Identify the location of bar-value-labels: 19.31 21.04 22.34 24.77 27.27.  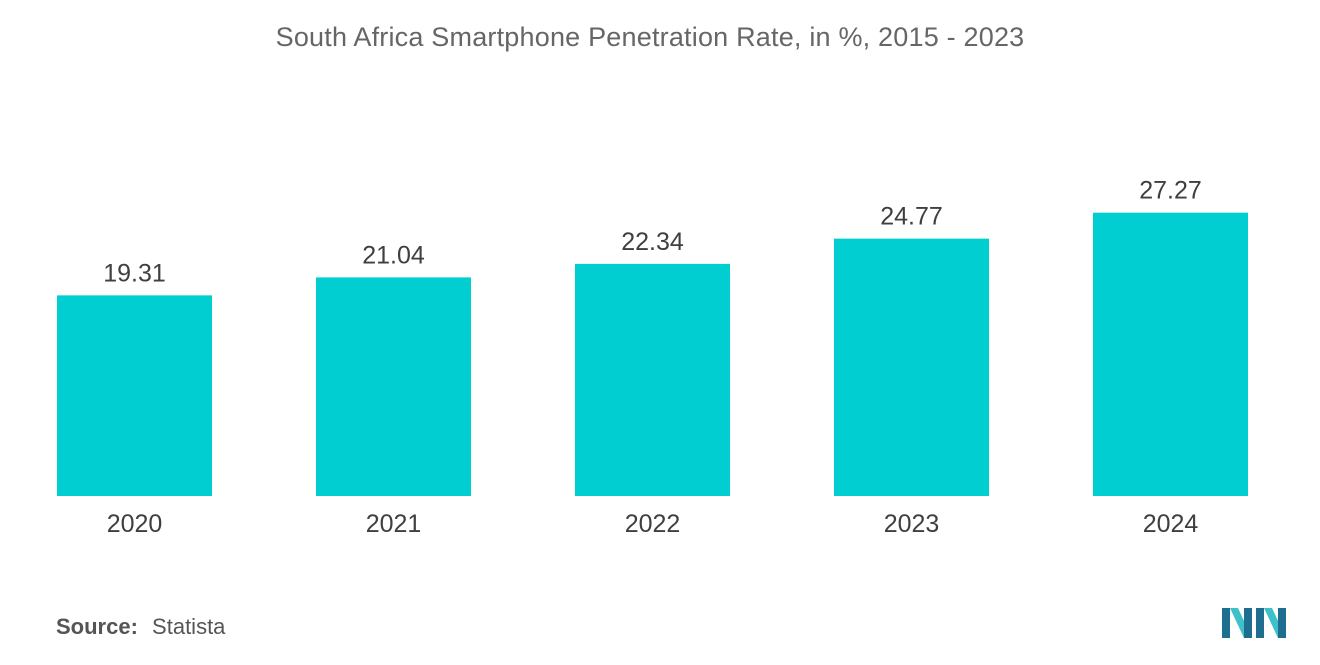
(652, 232).